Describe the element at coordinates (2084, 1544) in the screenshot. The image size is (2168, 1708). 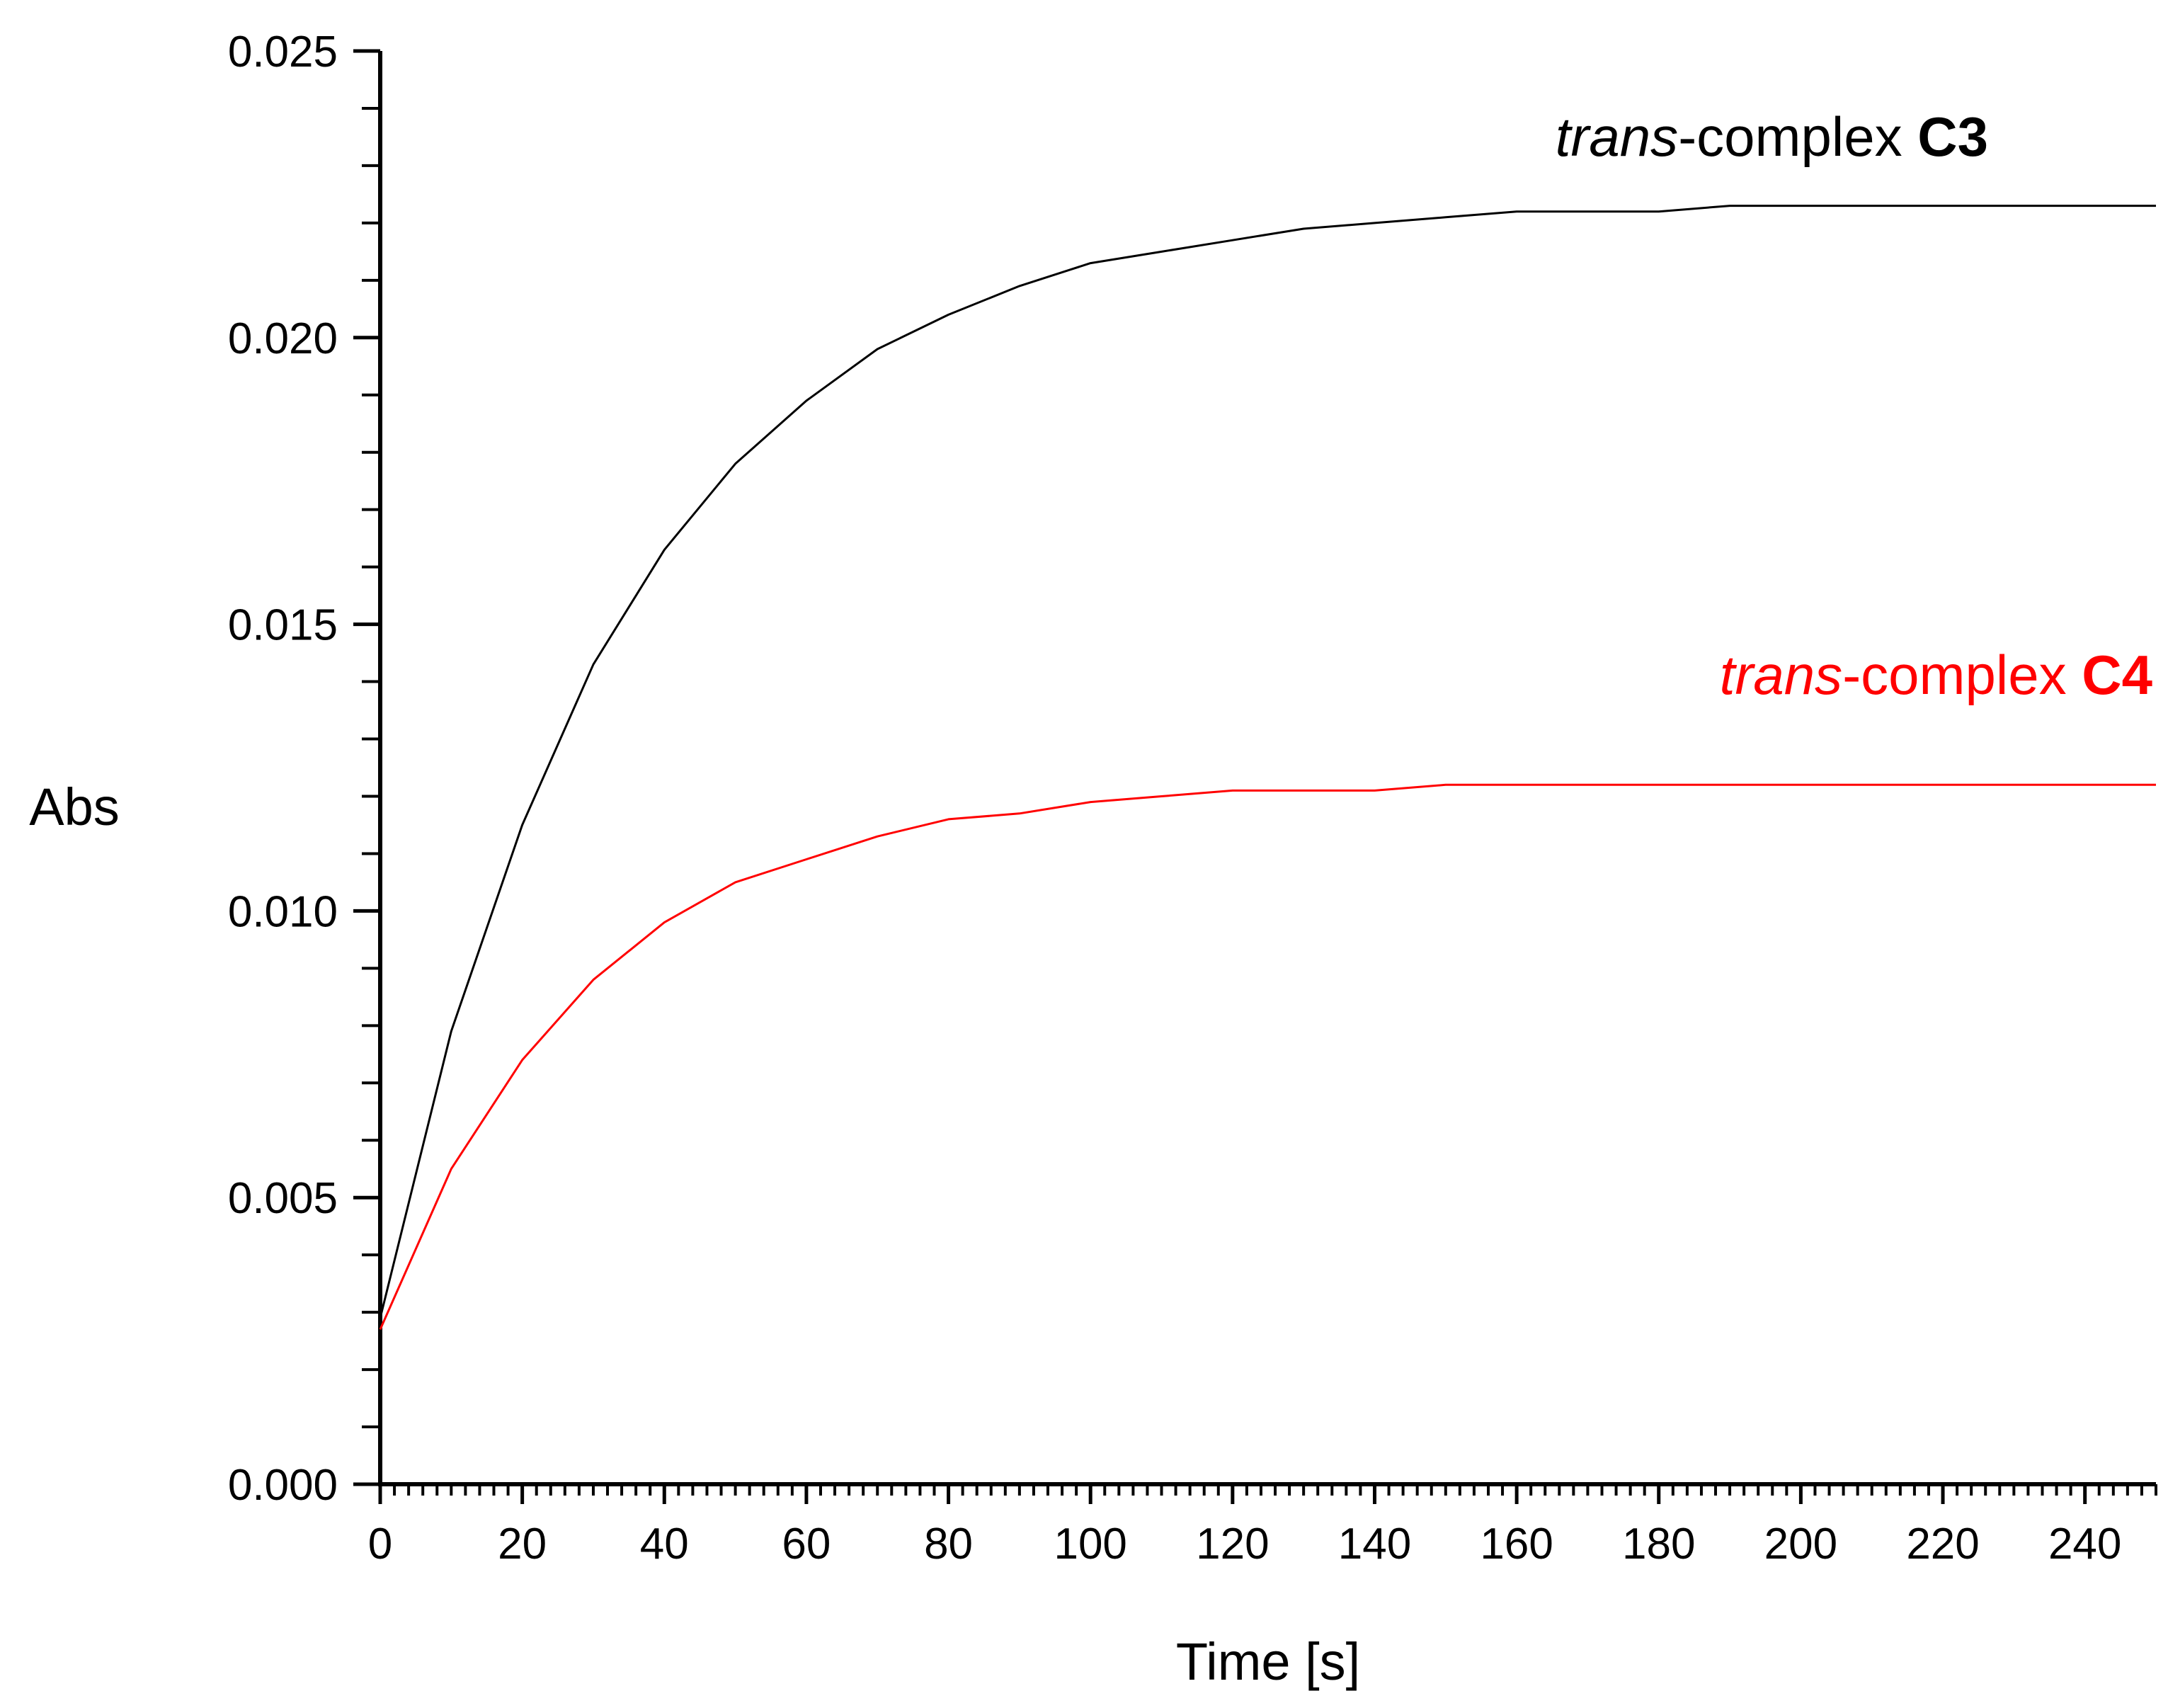
I see `x-tick-label: 240` at that location.